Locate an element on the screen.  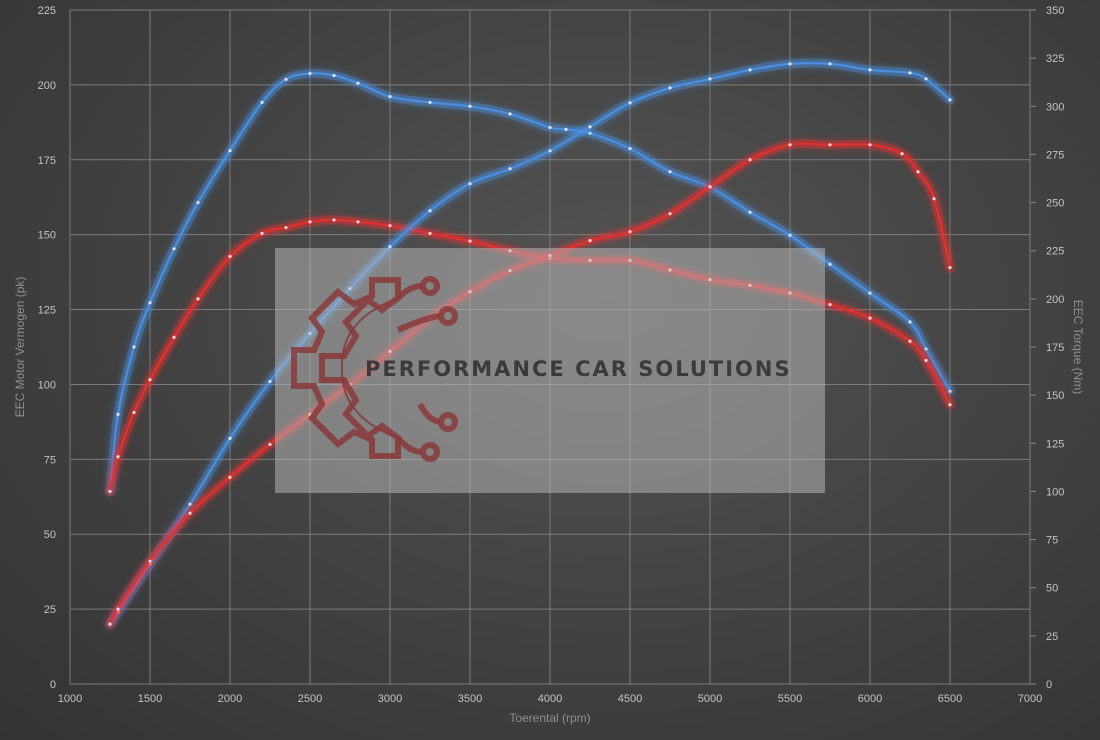
gear-circuit-logo-icon is located at coordinates (374, 369).